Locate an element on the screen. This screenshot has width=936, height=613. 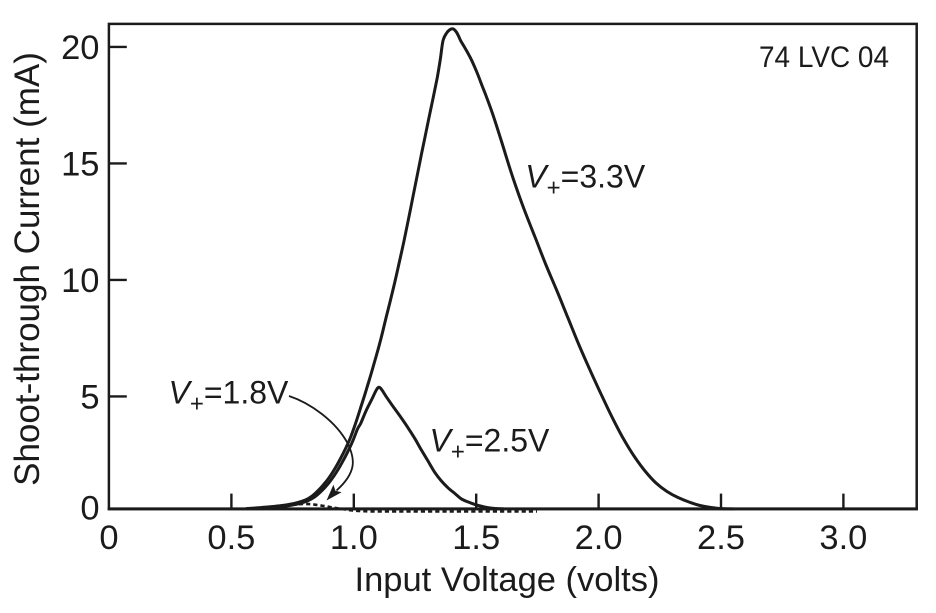
svg-text: 20 is located at coordinates (80, 48).